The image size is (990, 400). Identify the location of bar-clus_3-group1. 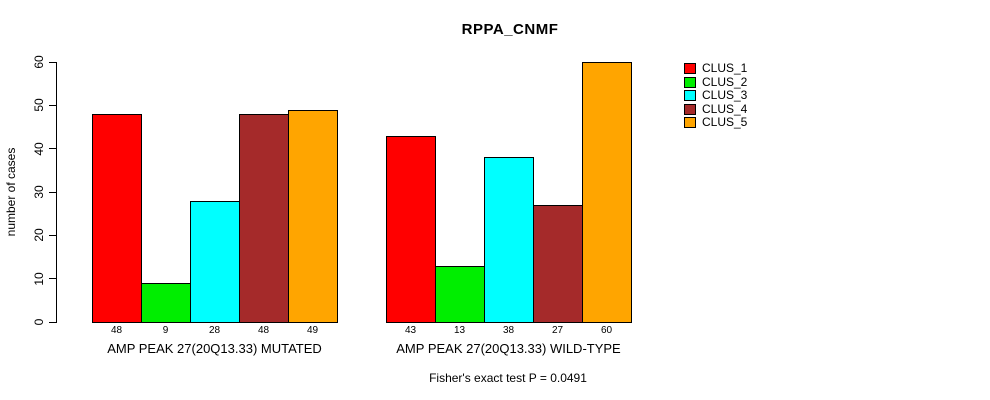
(215, 262).